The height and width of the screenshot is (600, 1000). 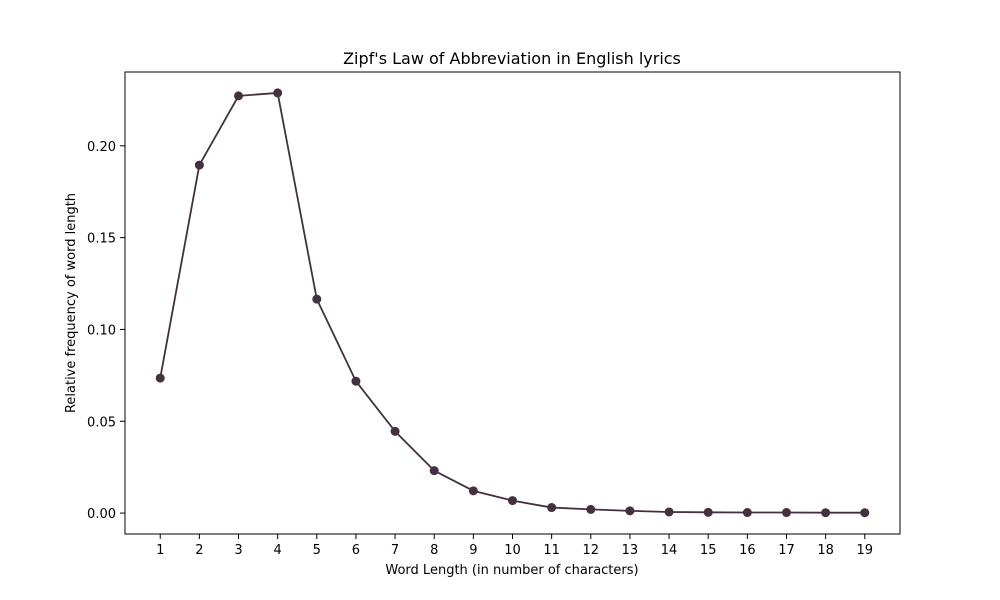 What do you see at coordinates (473, 550) in the screenshot?
I see `x-tick-label: 9` at bounding box center [473, 550].